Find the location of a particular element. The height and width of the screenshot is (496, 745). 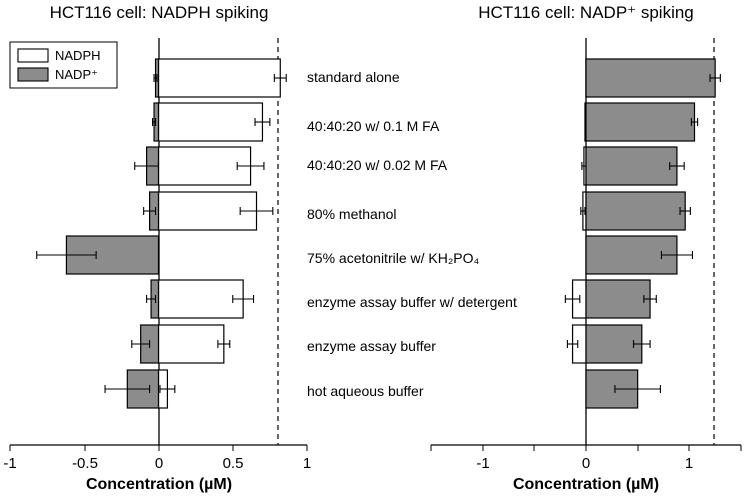

panel-title-nadph: HCT116 cell: NADPH spiking is located at coordinates (159, 12).